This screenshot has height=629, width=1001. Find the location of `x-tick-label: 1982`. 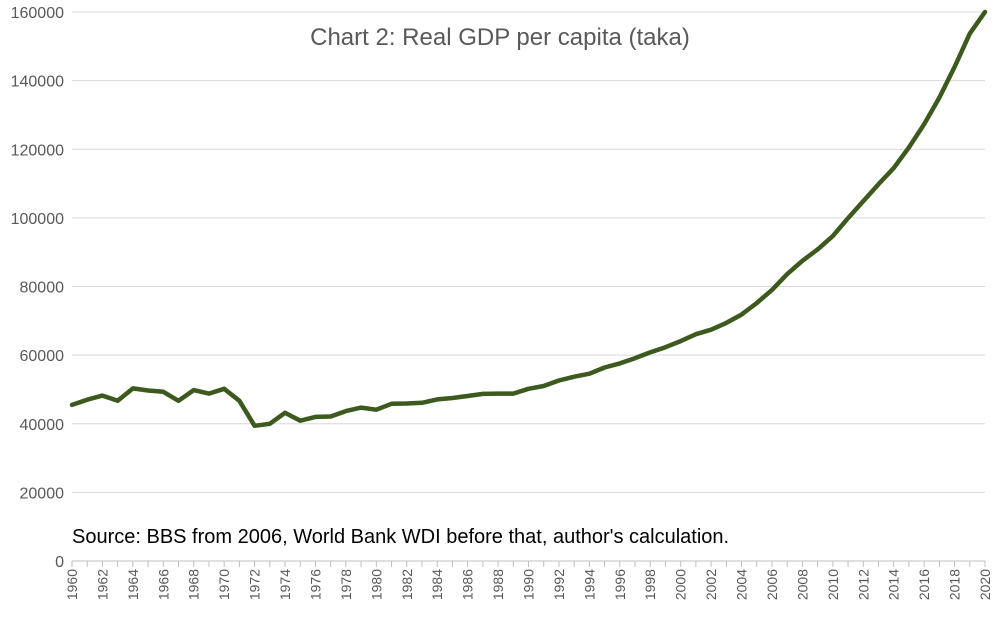

x-tick-label: 1982 is located at coordinates (407, 584).